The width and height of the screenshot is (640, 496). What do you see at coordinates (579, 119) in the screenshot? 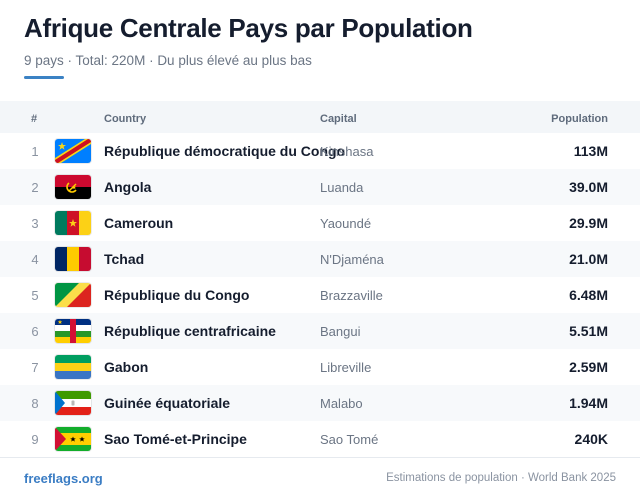
I see `column-header-population: Population` at bounding box center [579, 119].